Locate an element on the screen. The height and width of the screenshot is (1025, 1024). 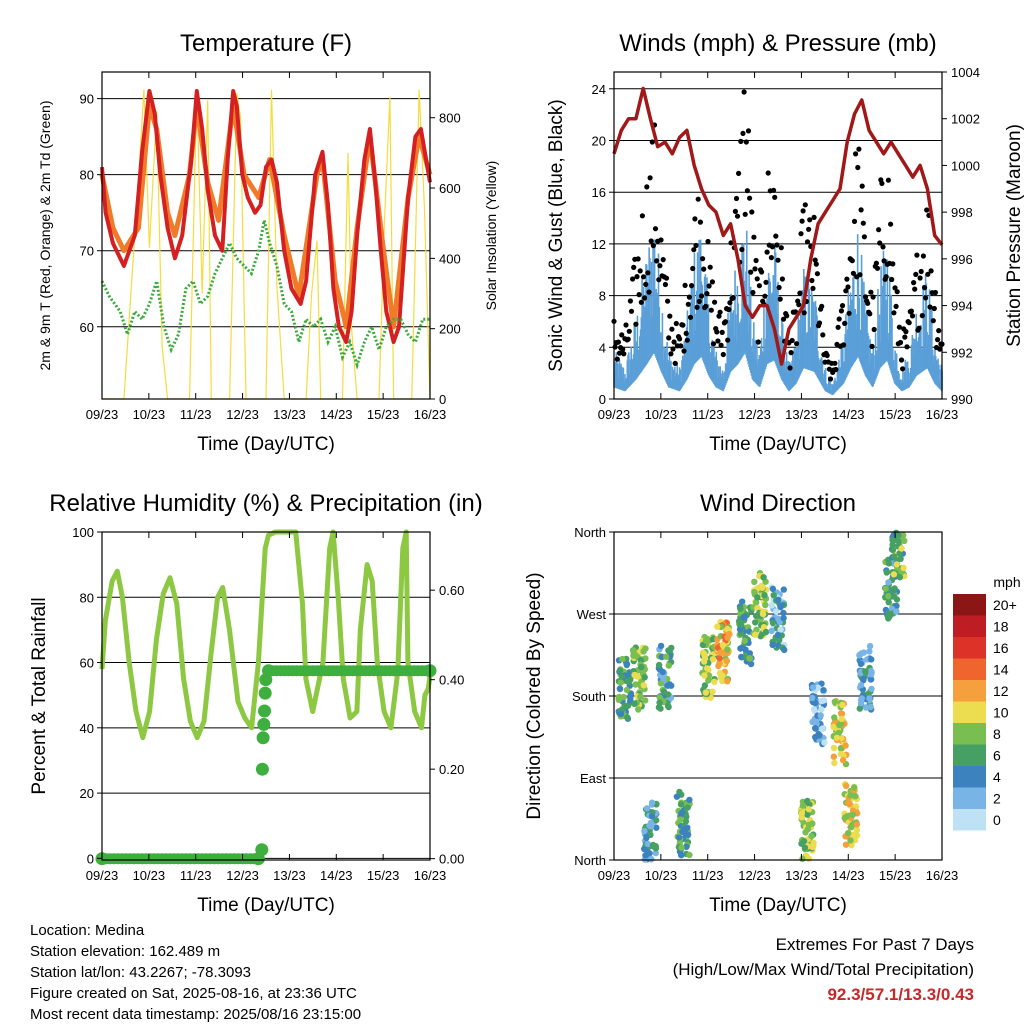
x-tick-label: 13/23 is located at coordinates (289, 875).